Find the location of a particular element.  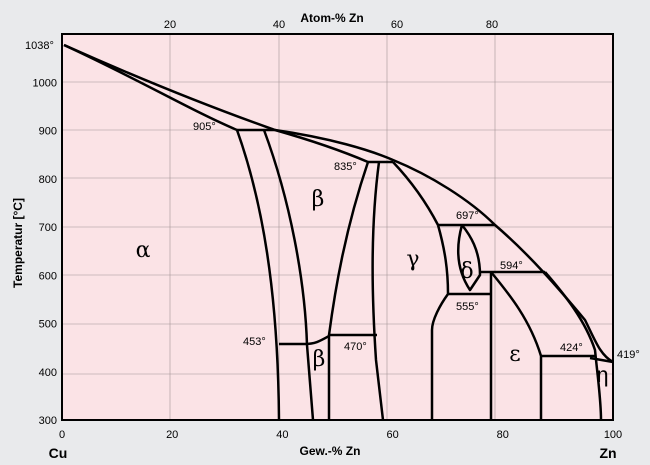

top-tick-label: 40 is located at coordinates (279, 25).